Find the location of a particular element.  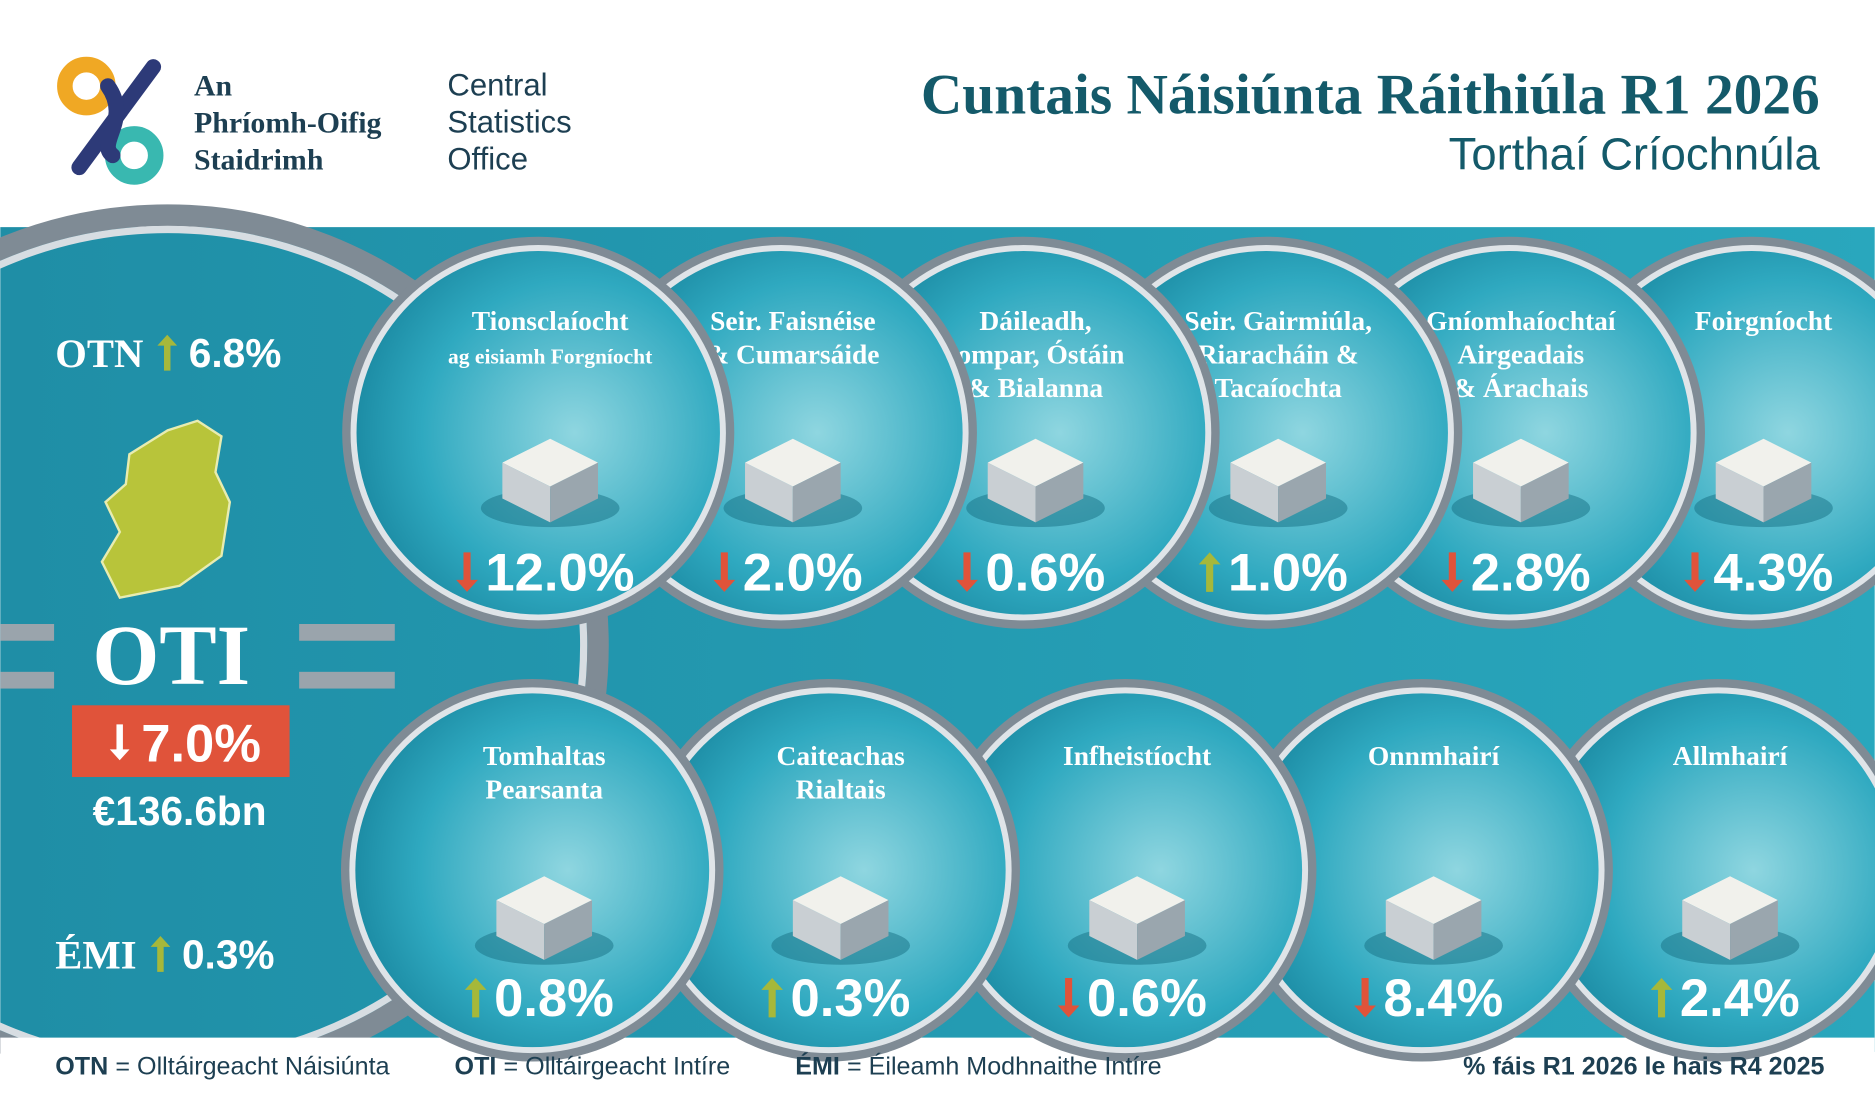

label-line: Iompar, Óstáin is located at coordinates (1036, 354).